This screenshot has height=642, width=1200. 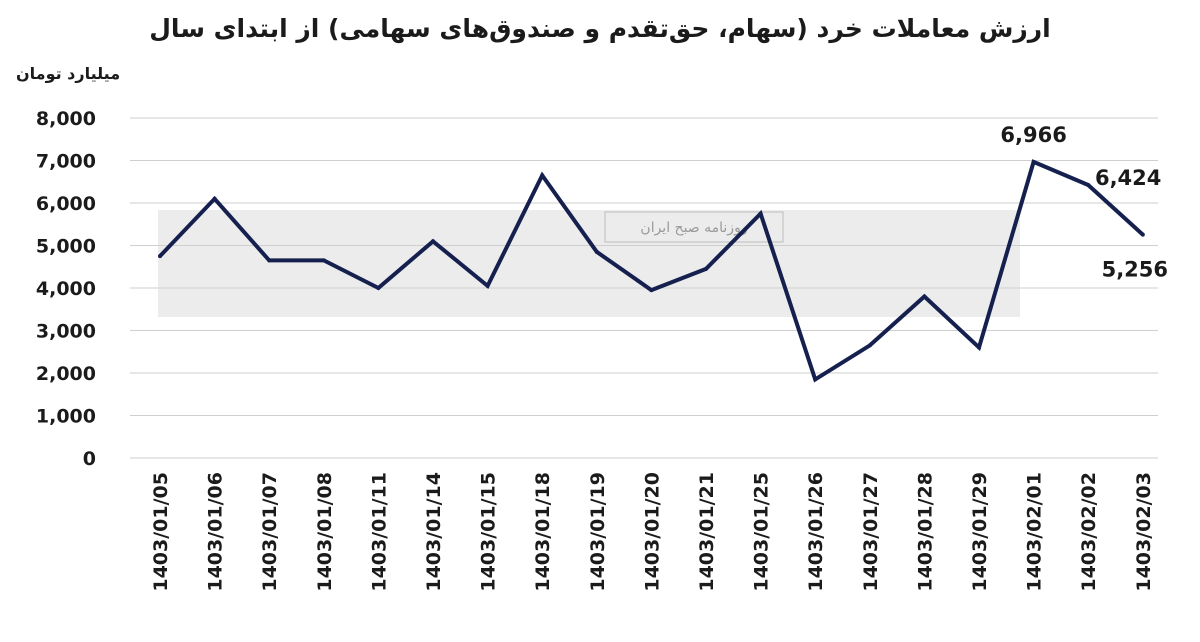 I want to click on y-tick-label: 3,000, so click(x=66, y=332).